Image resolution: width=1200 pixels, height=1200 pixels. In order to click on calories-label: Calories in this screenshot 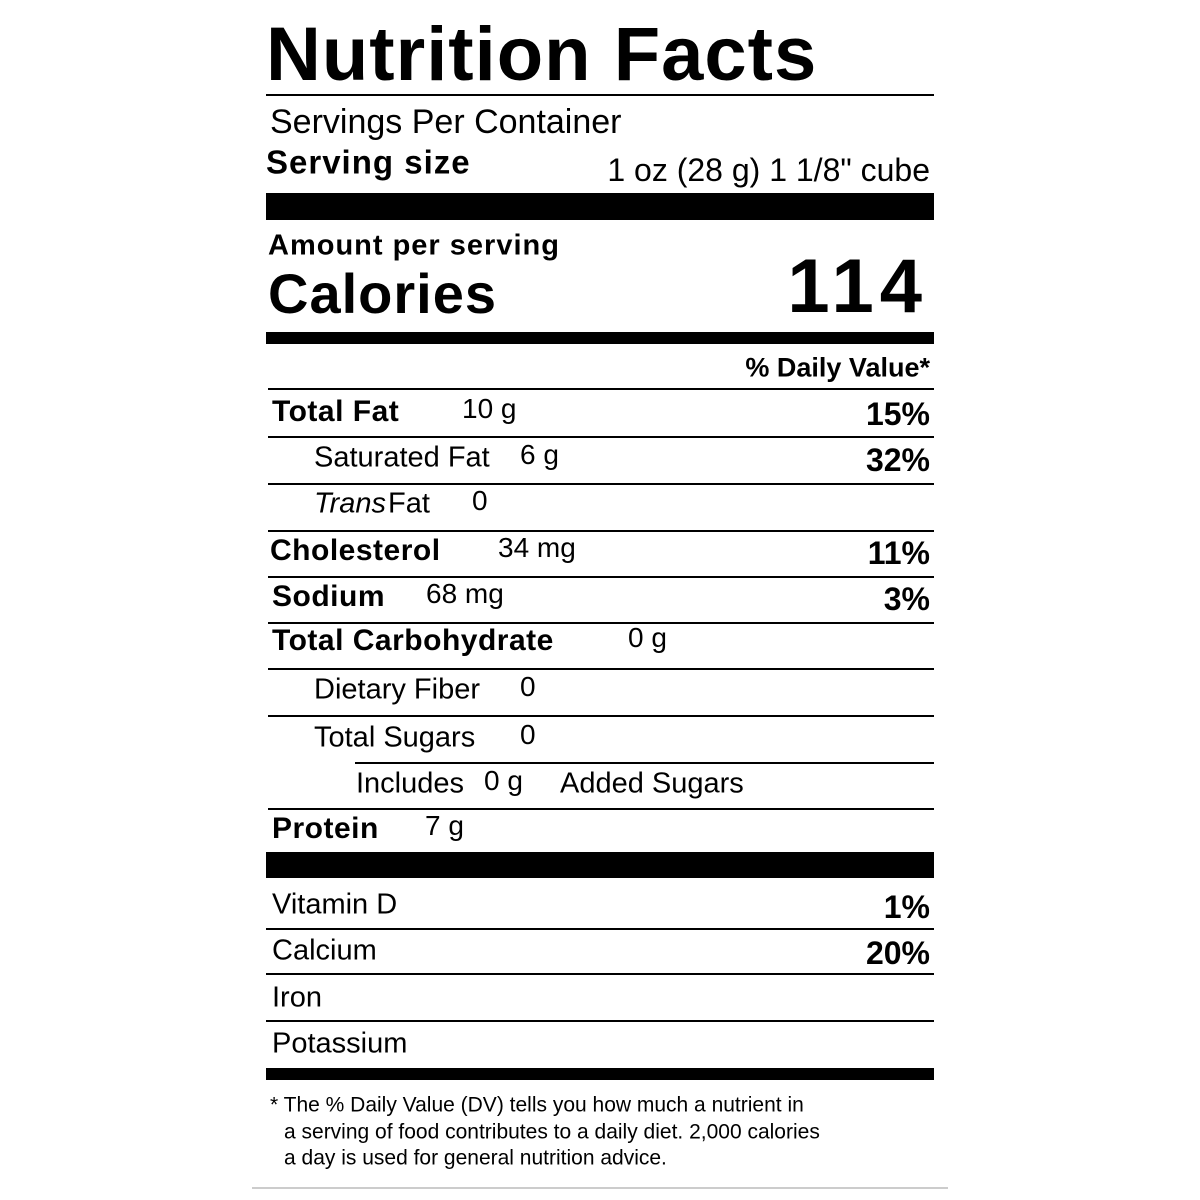, I will do `click(382, 293)`.